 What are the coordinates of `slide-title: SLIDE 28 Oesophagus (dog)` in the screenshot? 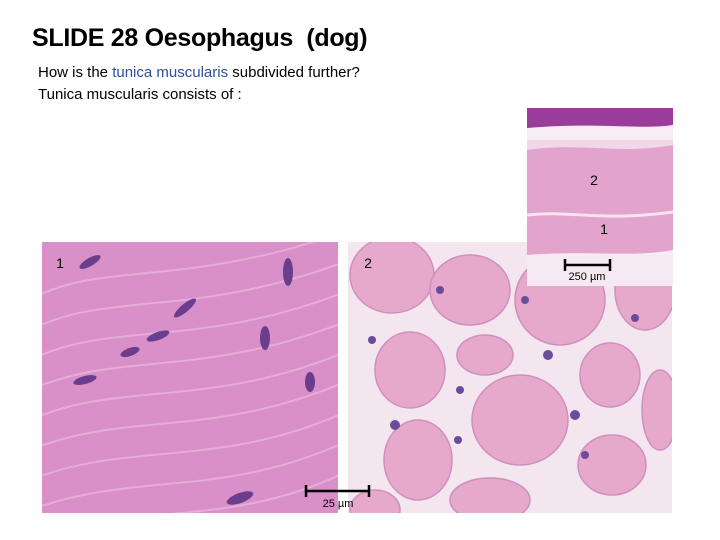 It's located at (200, 38).